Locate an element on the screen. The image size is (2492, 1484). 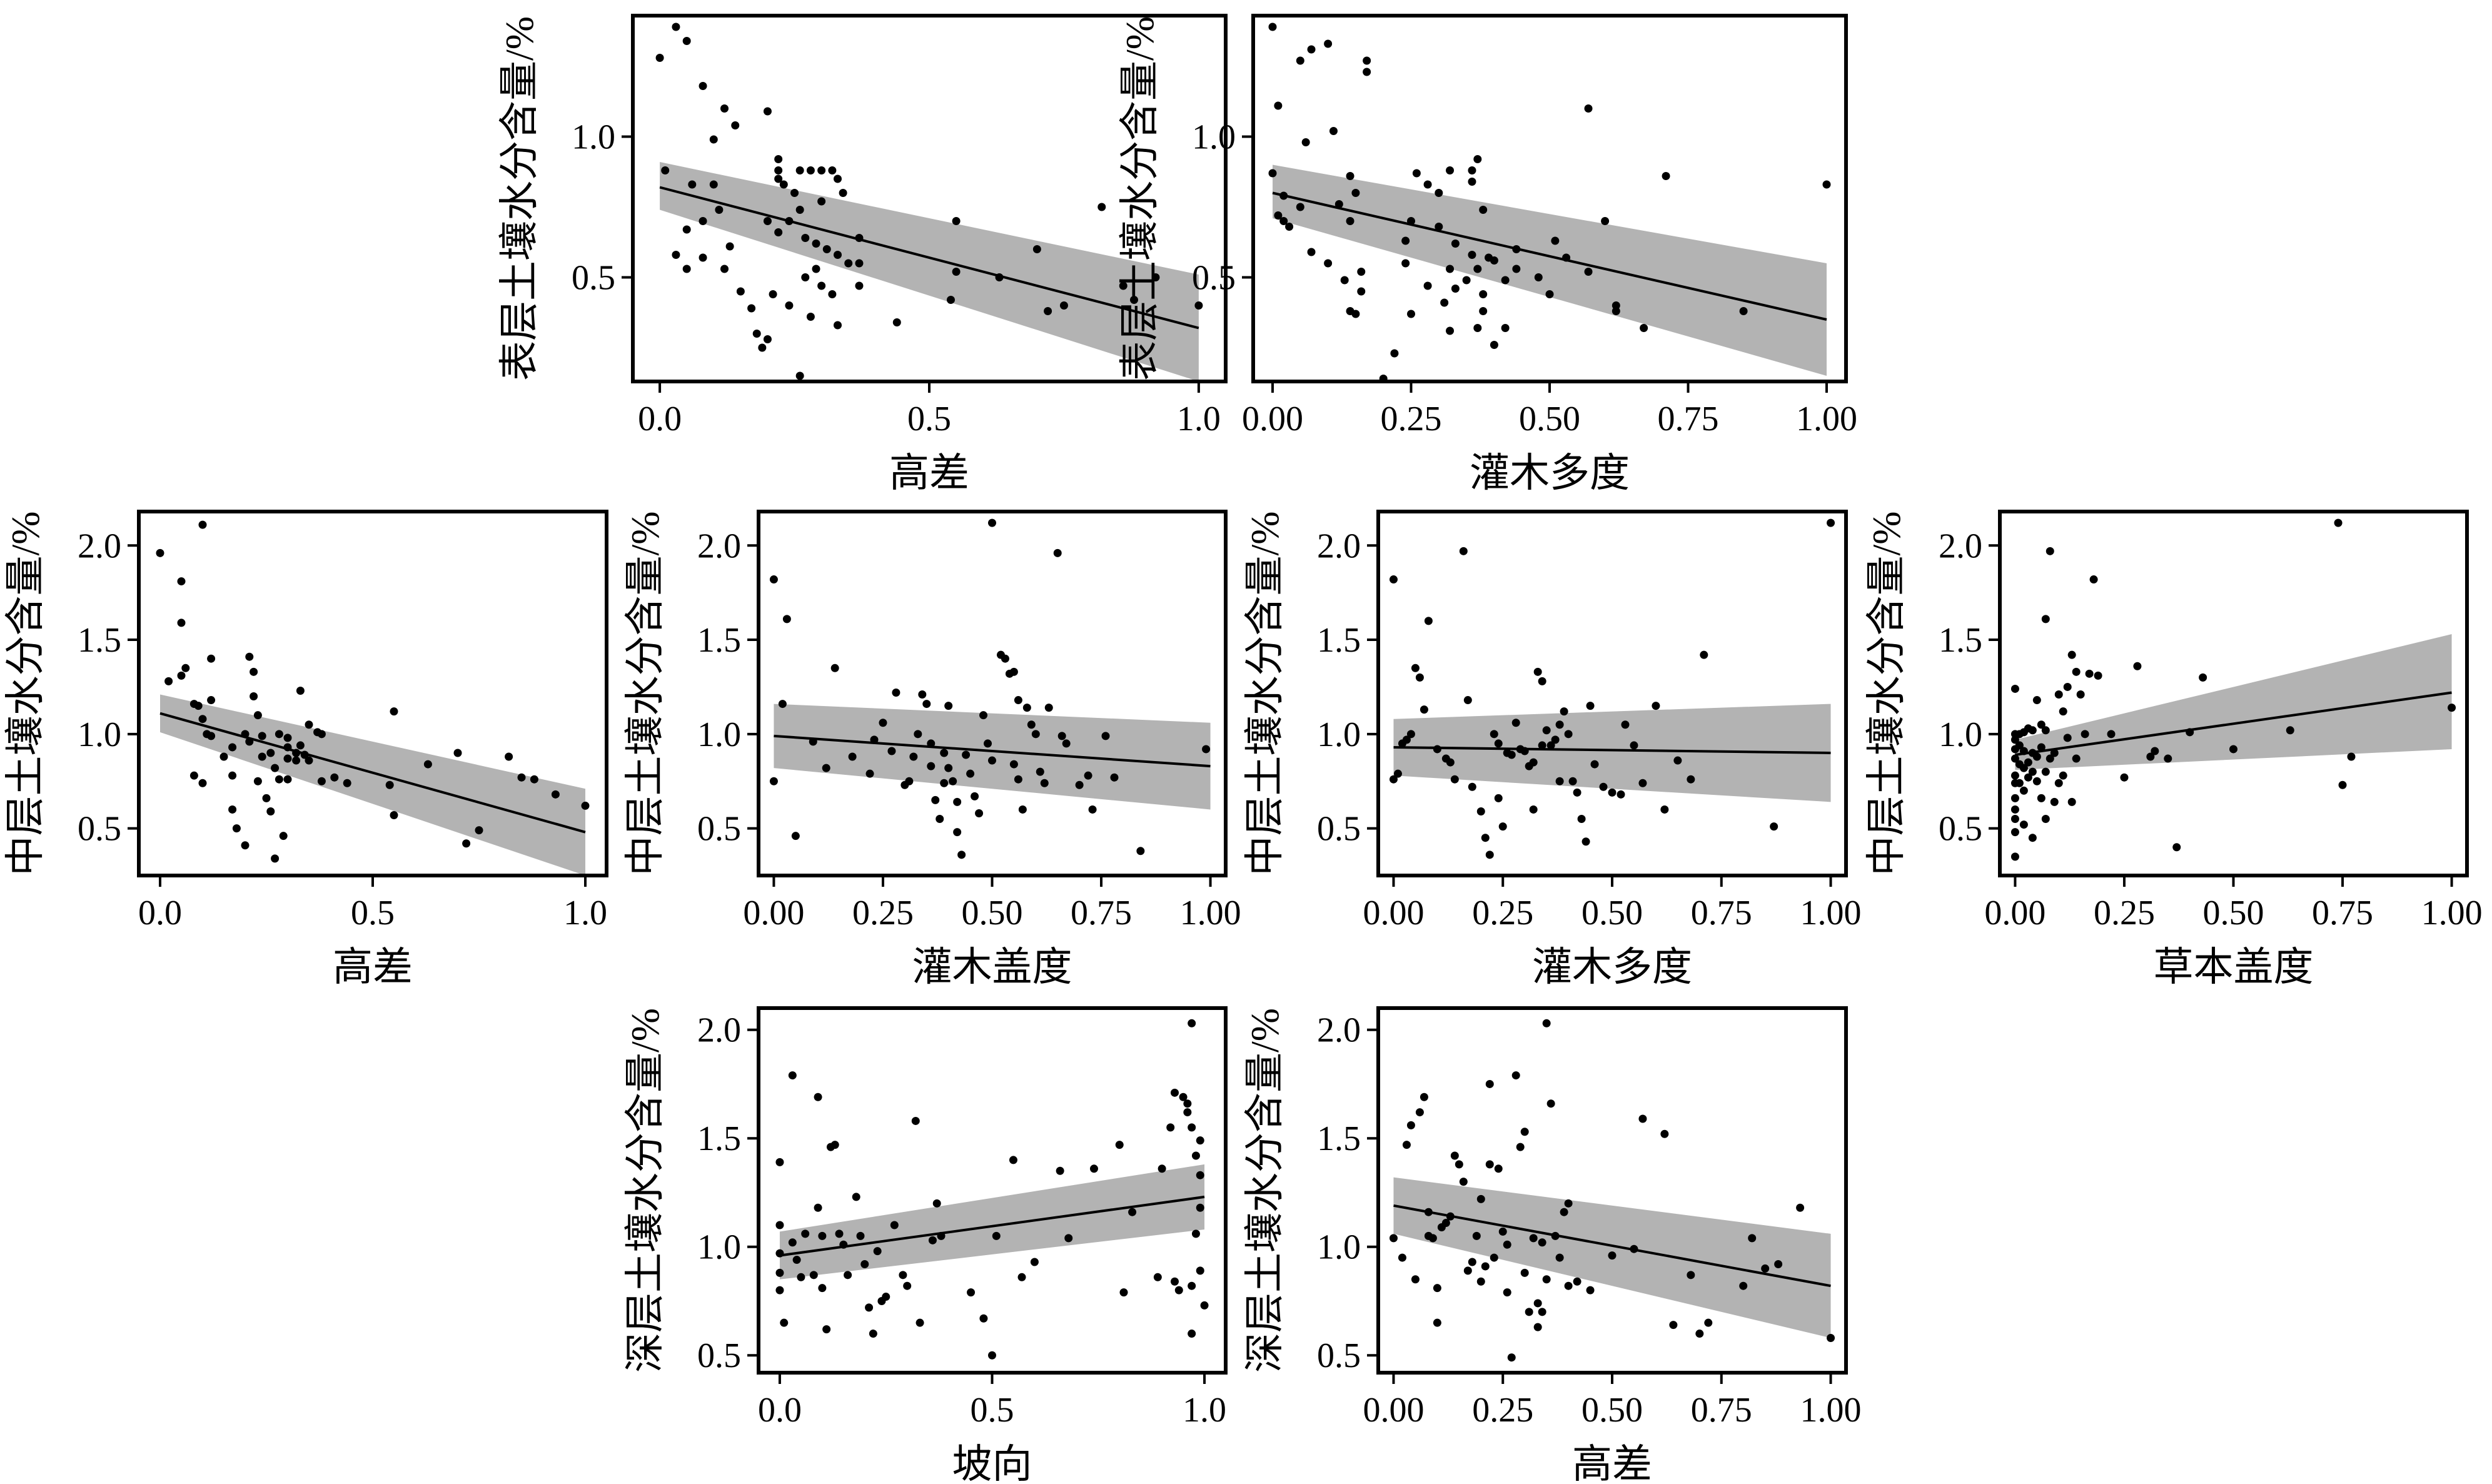
x-axis-label: 坡向 is located at coordinates (992, 1463).